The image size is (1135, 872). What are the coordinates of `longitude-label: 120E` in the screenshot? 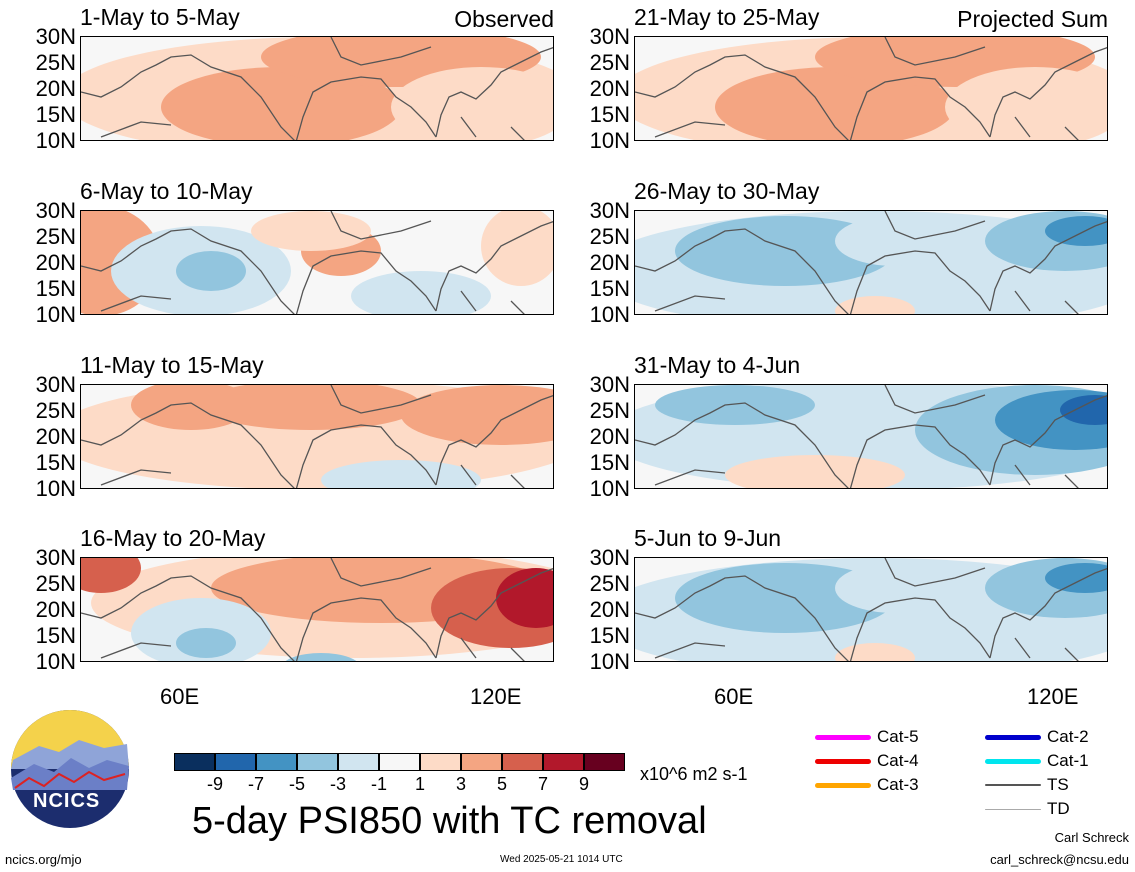 It's located at (496, 696).